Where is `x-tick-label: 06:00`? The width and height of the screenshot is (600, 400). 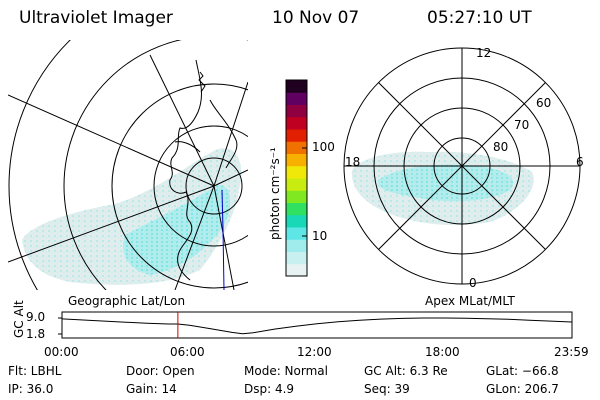 x-tick-label: 06:00 is located at coordinates (187, 352).